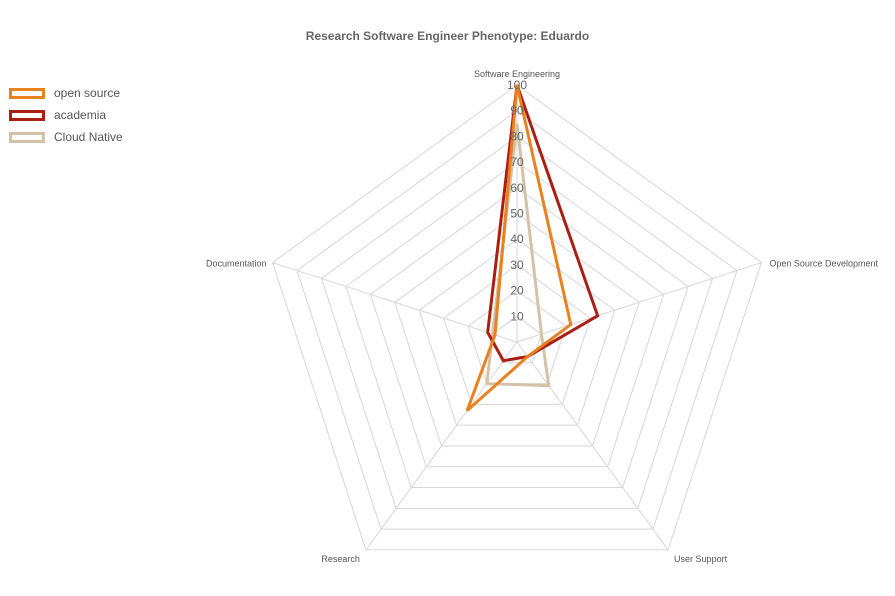 This screenshot has width=895, height=596. Describe the element at coordinates (87, 93) in the screenshot. I see `legend-label: open source` at that location.